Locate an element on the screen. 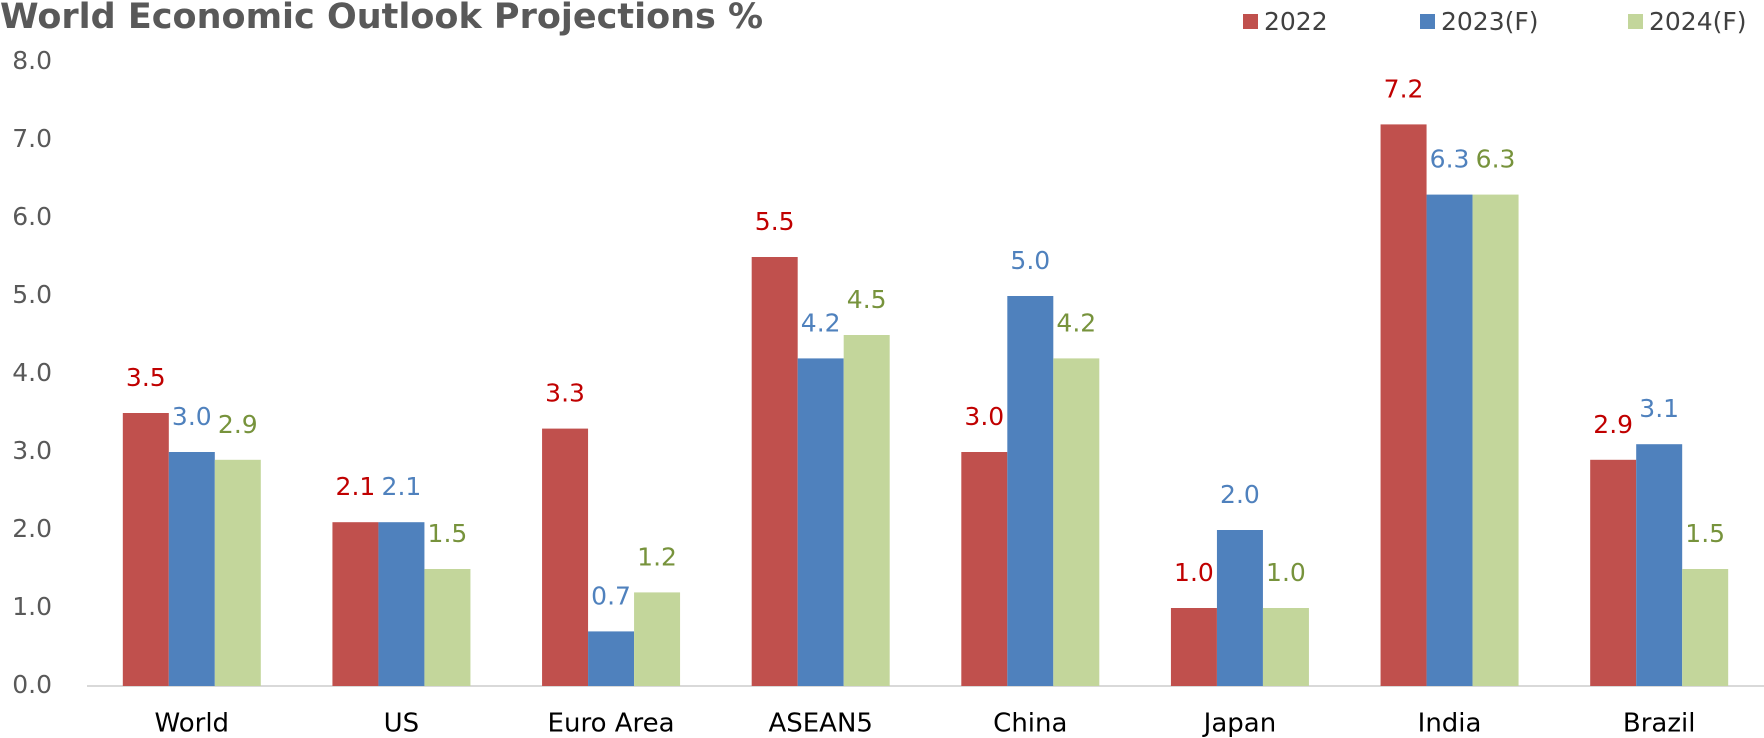  y-tick-label: 5.0 is located at coordinates (32, 294).